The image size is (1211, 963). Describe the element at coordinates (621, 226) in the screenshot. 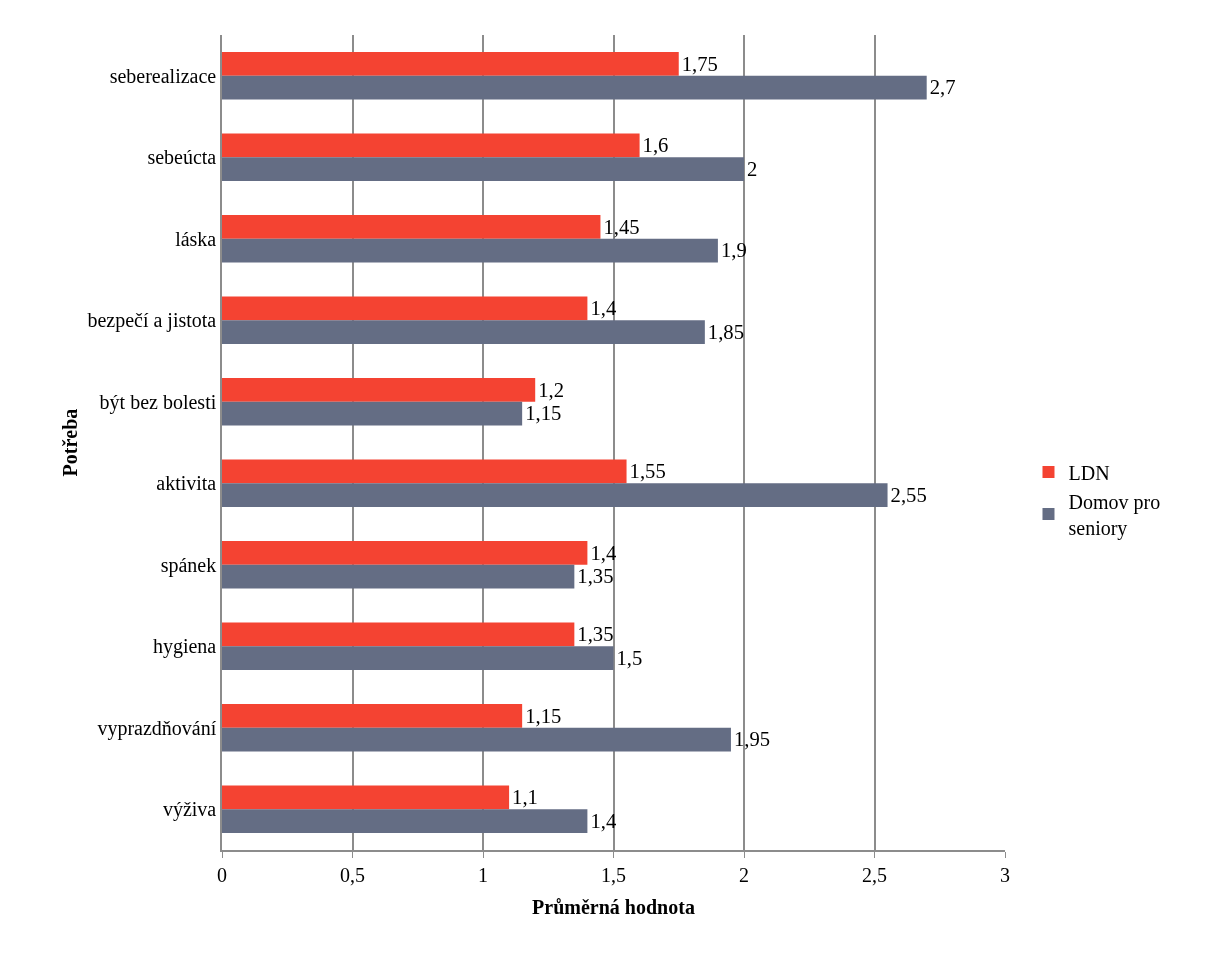

I see `data-label: 1,45` at that location.